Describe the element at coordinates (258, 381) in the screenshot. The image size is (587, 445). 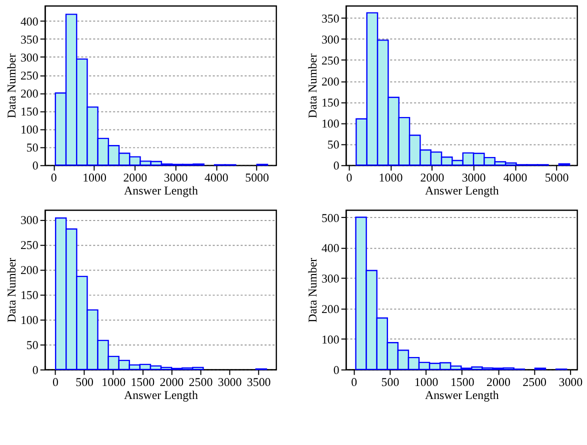
I see `x-tick-label: 3500` at that location.